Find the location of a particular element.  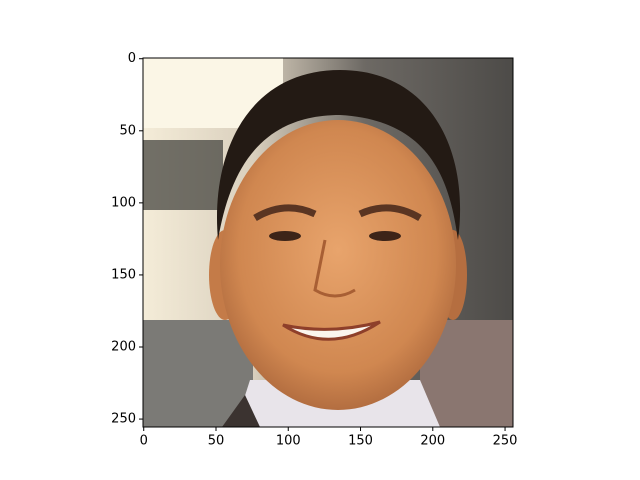

y-tick-label: 100 is located at coordinates (123, 202).